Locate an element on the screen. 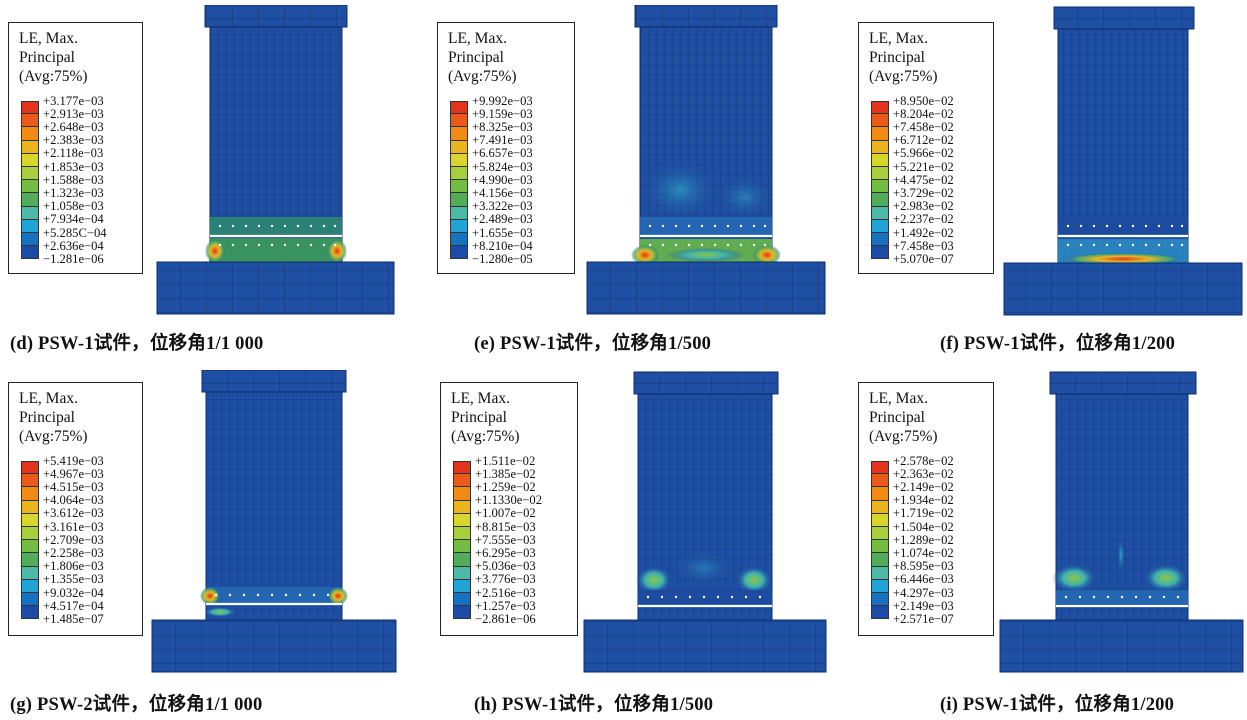 The image size is (1247, 720). legend-value: +1.074e−02 is located at coordinates (923, 552).